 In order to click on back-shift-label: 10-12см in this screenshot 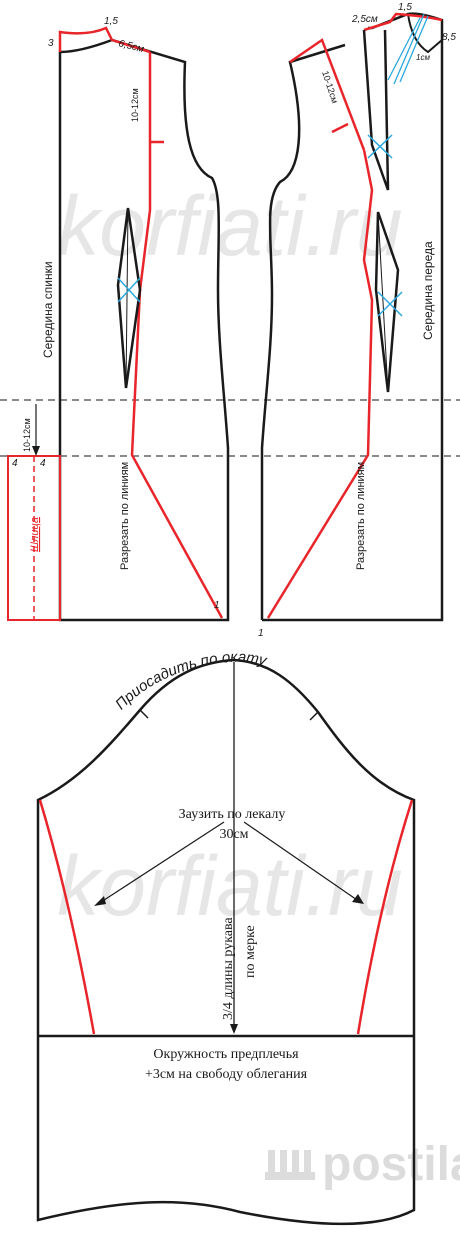, I will do `click(135, 105)`.